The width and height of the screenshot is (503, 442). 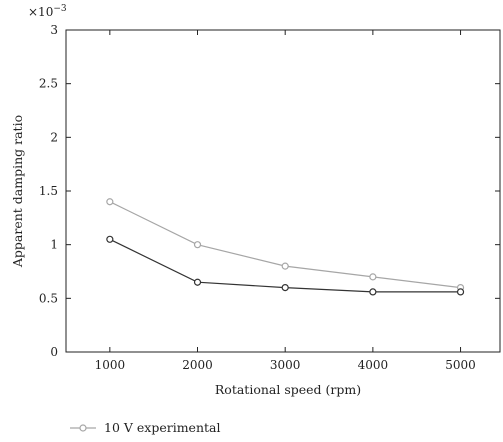 What do you see at coordinates (40, 12) in the screenshot?
I see `y-axis-exponent-base: ×10` at bounding box center [40, 12].